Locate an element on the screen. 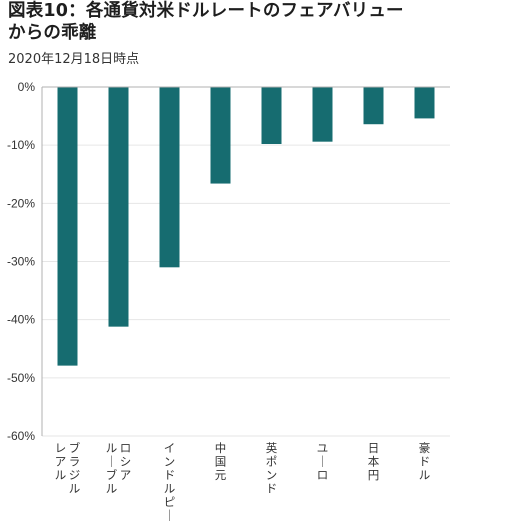 The width and height of the screenshot is (532, 523). chart-title-line2: からの乖離 is located at coordinates (52, 33).